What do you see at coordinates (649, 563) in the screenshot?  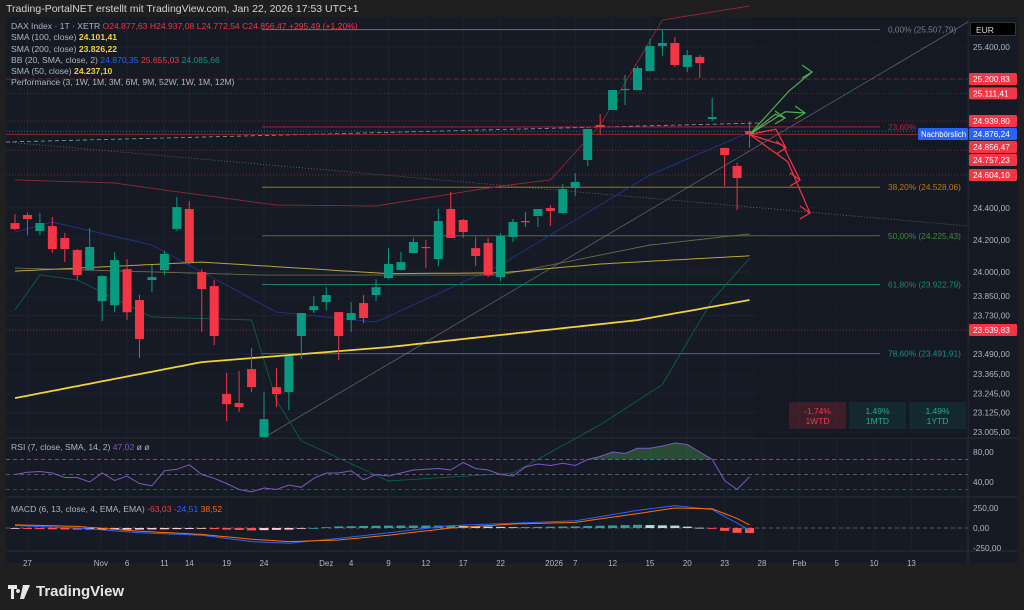 I see `x-tick-label: 15` at bounding box center [649, 563].